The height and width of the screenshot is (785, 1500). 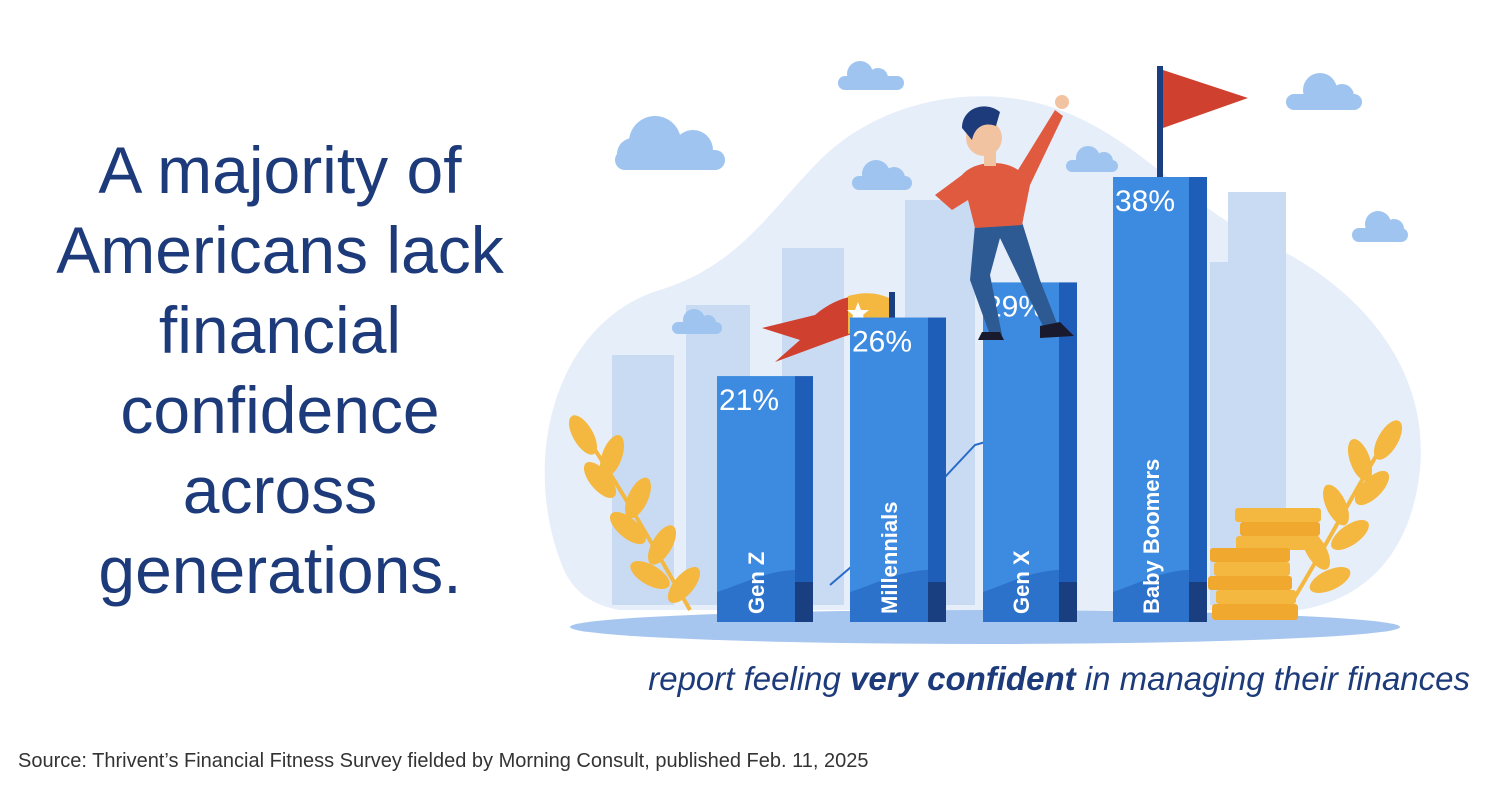 I want to click on headline-line-6: generations., so click(x=280, y=570).